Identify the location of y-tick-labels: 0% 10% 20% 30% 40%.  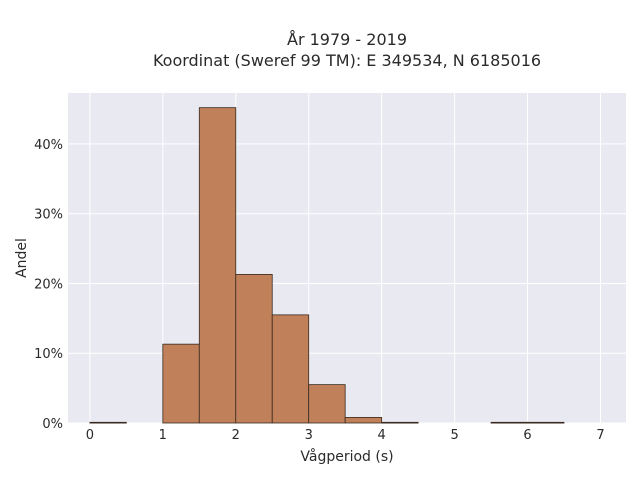
(48, 285).